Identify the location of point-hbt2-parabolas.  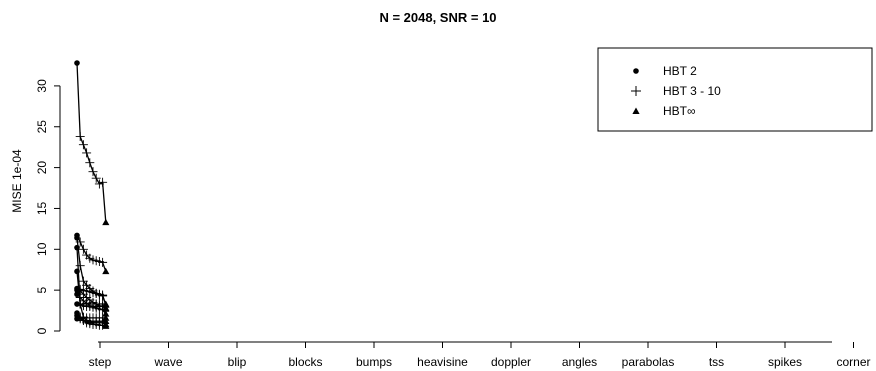
(77, 247).